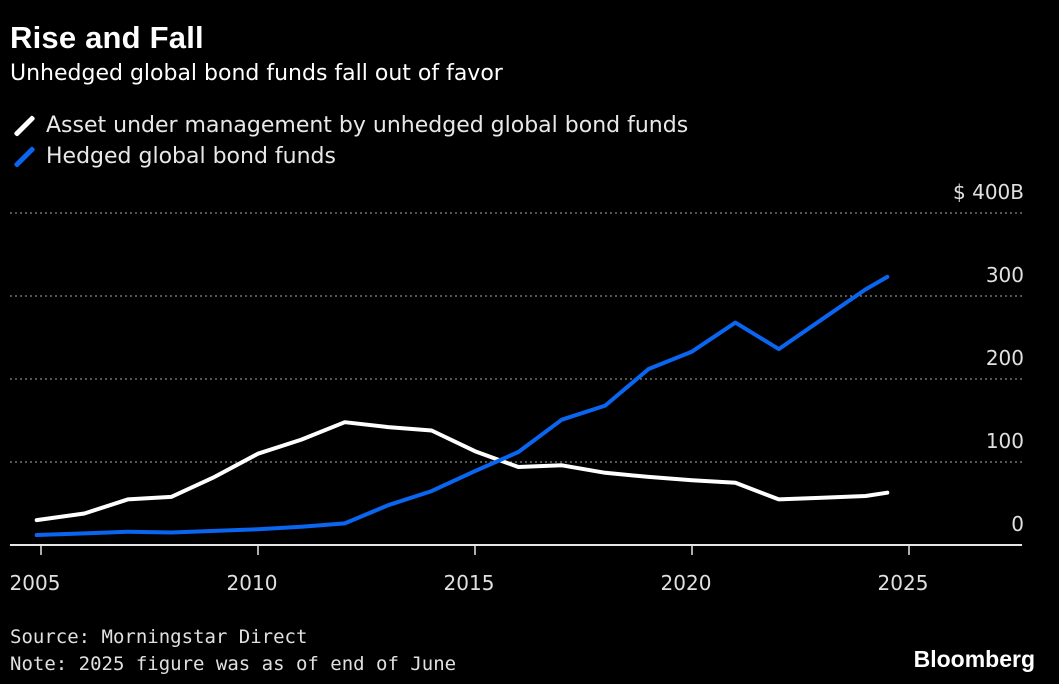 This screenshot has width=1059, height=684. What do you see at coordinates (469, 583) in the screenshot?
I see `x-tick-label: 2015` at bounding box center [469, 583].